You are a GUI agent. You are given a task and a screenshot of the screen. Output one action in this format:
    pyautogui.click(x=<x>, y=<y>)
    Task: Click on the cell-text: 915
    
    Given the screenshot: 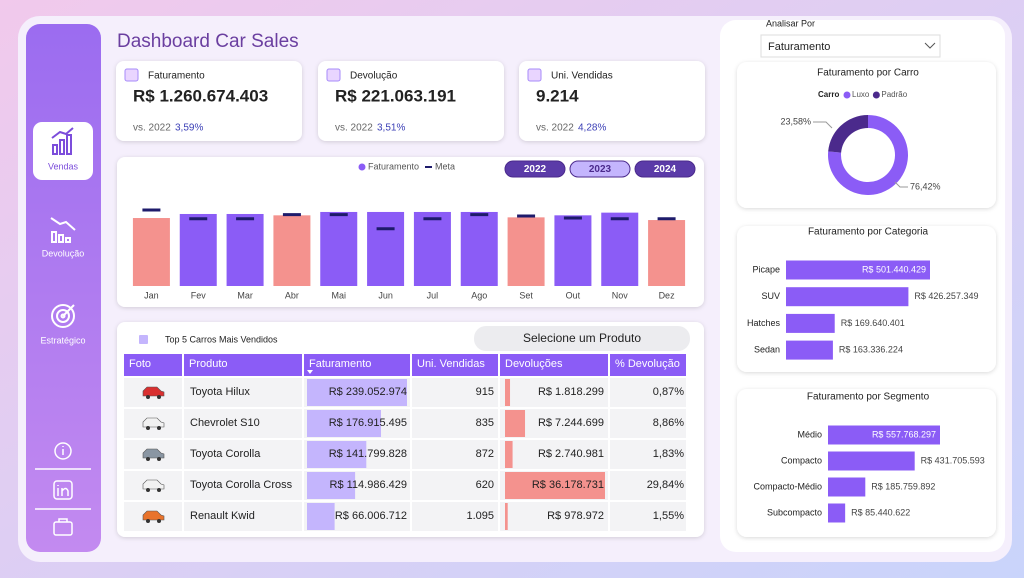 What is the action you would take?
    pyautogui.click(x=485, y=392)
    